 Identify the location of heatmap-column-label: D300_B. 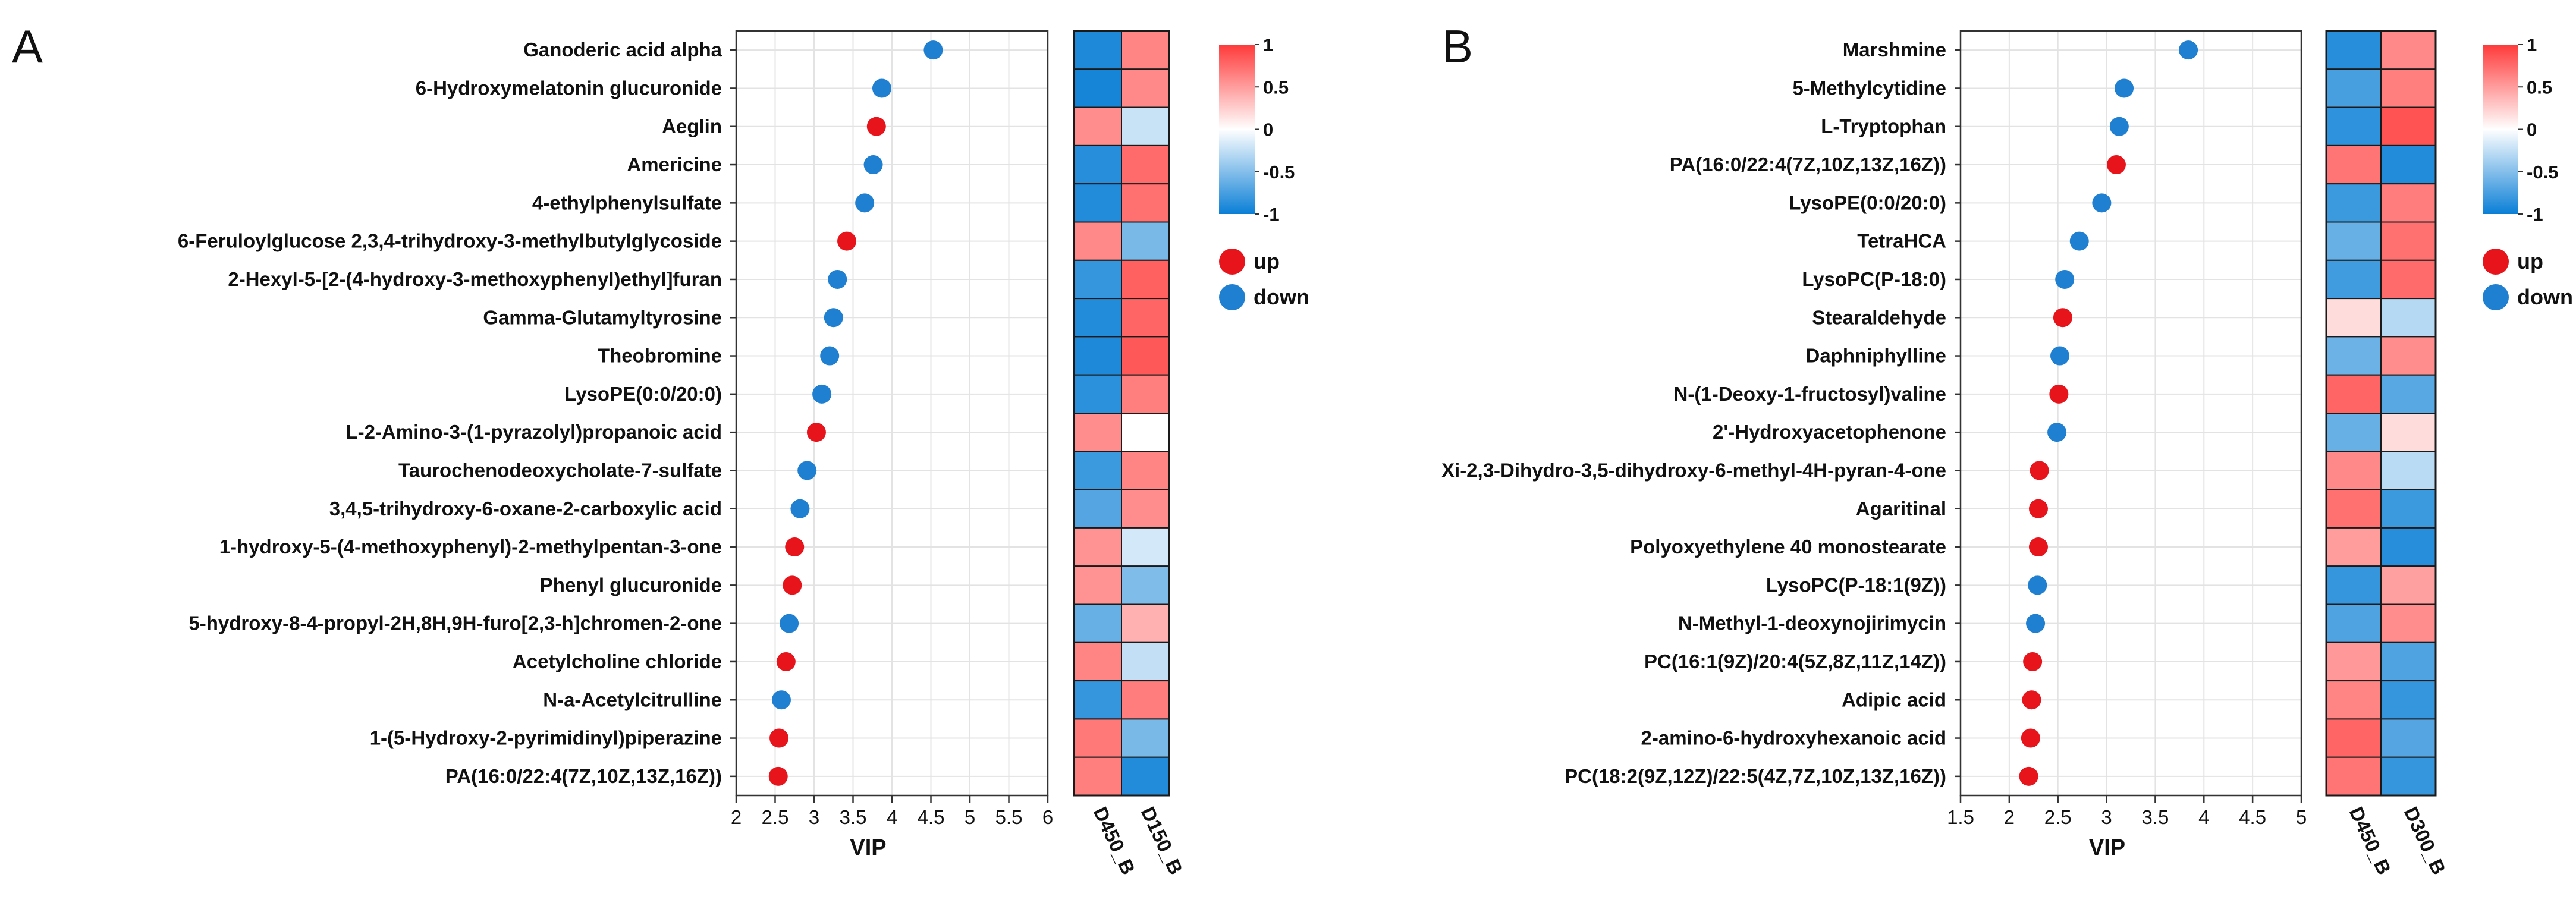
(2425, 840).